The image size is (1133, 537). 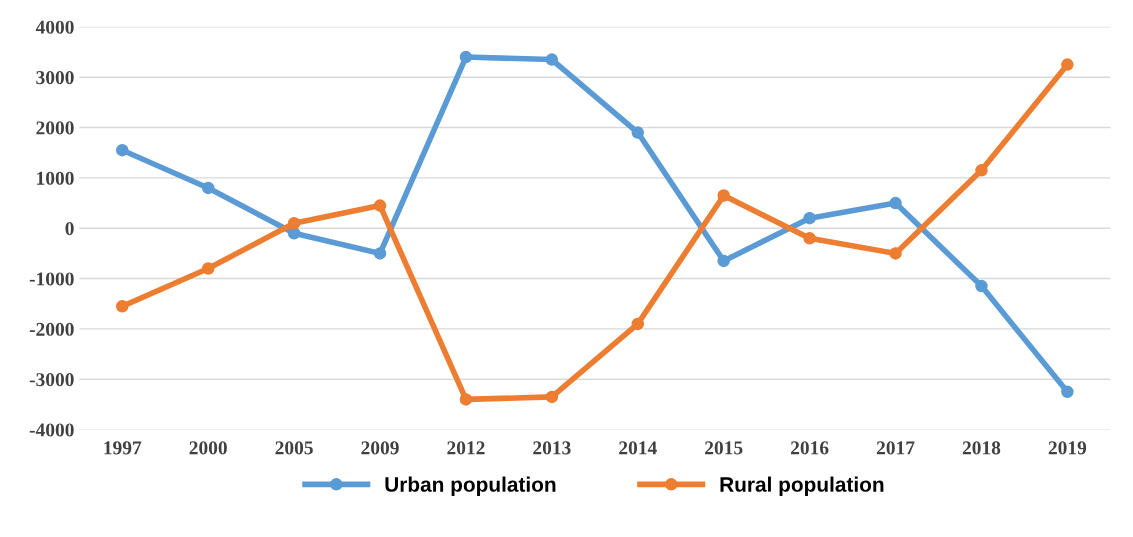 I want to click on y-tick-label: 2000, so click(x=55, y=128).